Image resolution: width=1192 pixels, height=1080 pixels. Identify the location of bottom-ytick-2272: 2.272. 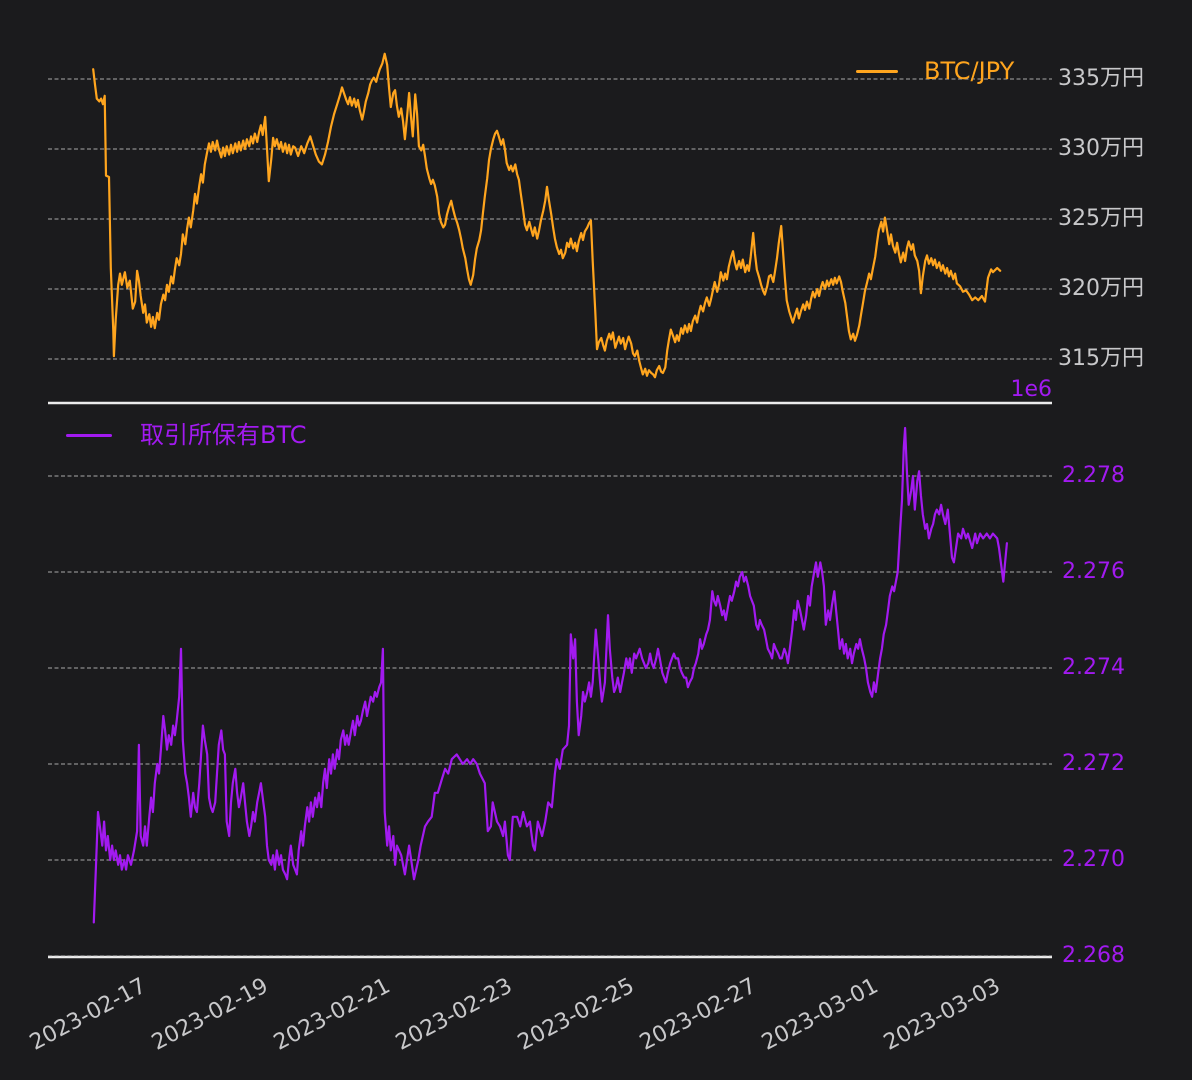
(1093, 763).